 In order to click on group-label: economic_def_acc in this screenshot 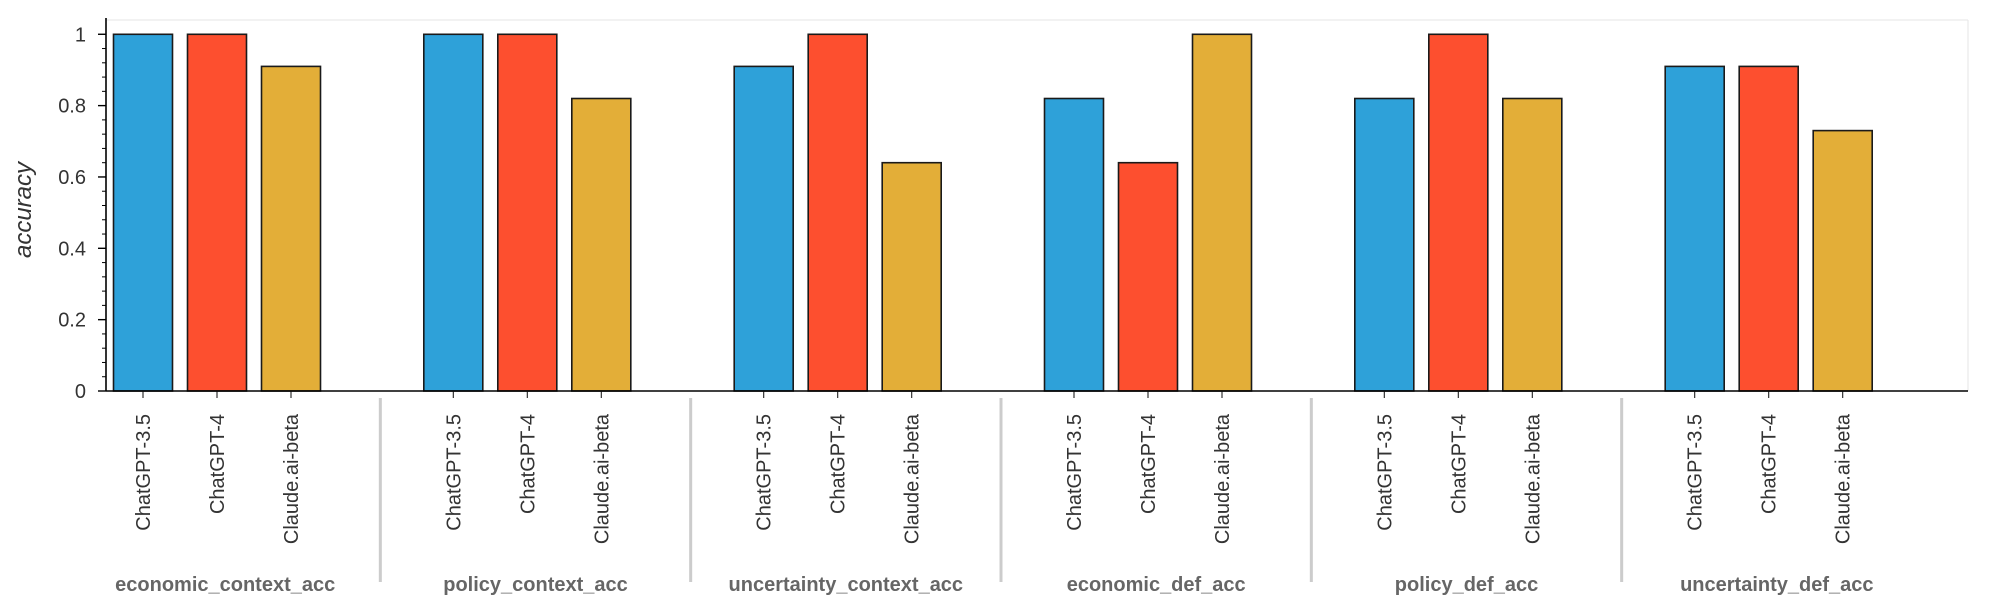, I will do `click(1156, 585)`.